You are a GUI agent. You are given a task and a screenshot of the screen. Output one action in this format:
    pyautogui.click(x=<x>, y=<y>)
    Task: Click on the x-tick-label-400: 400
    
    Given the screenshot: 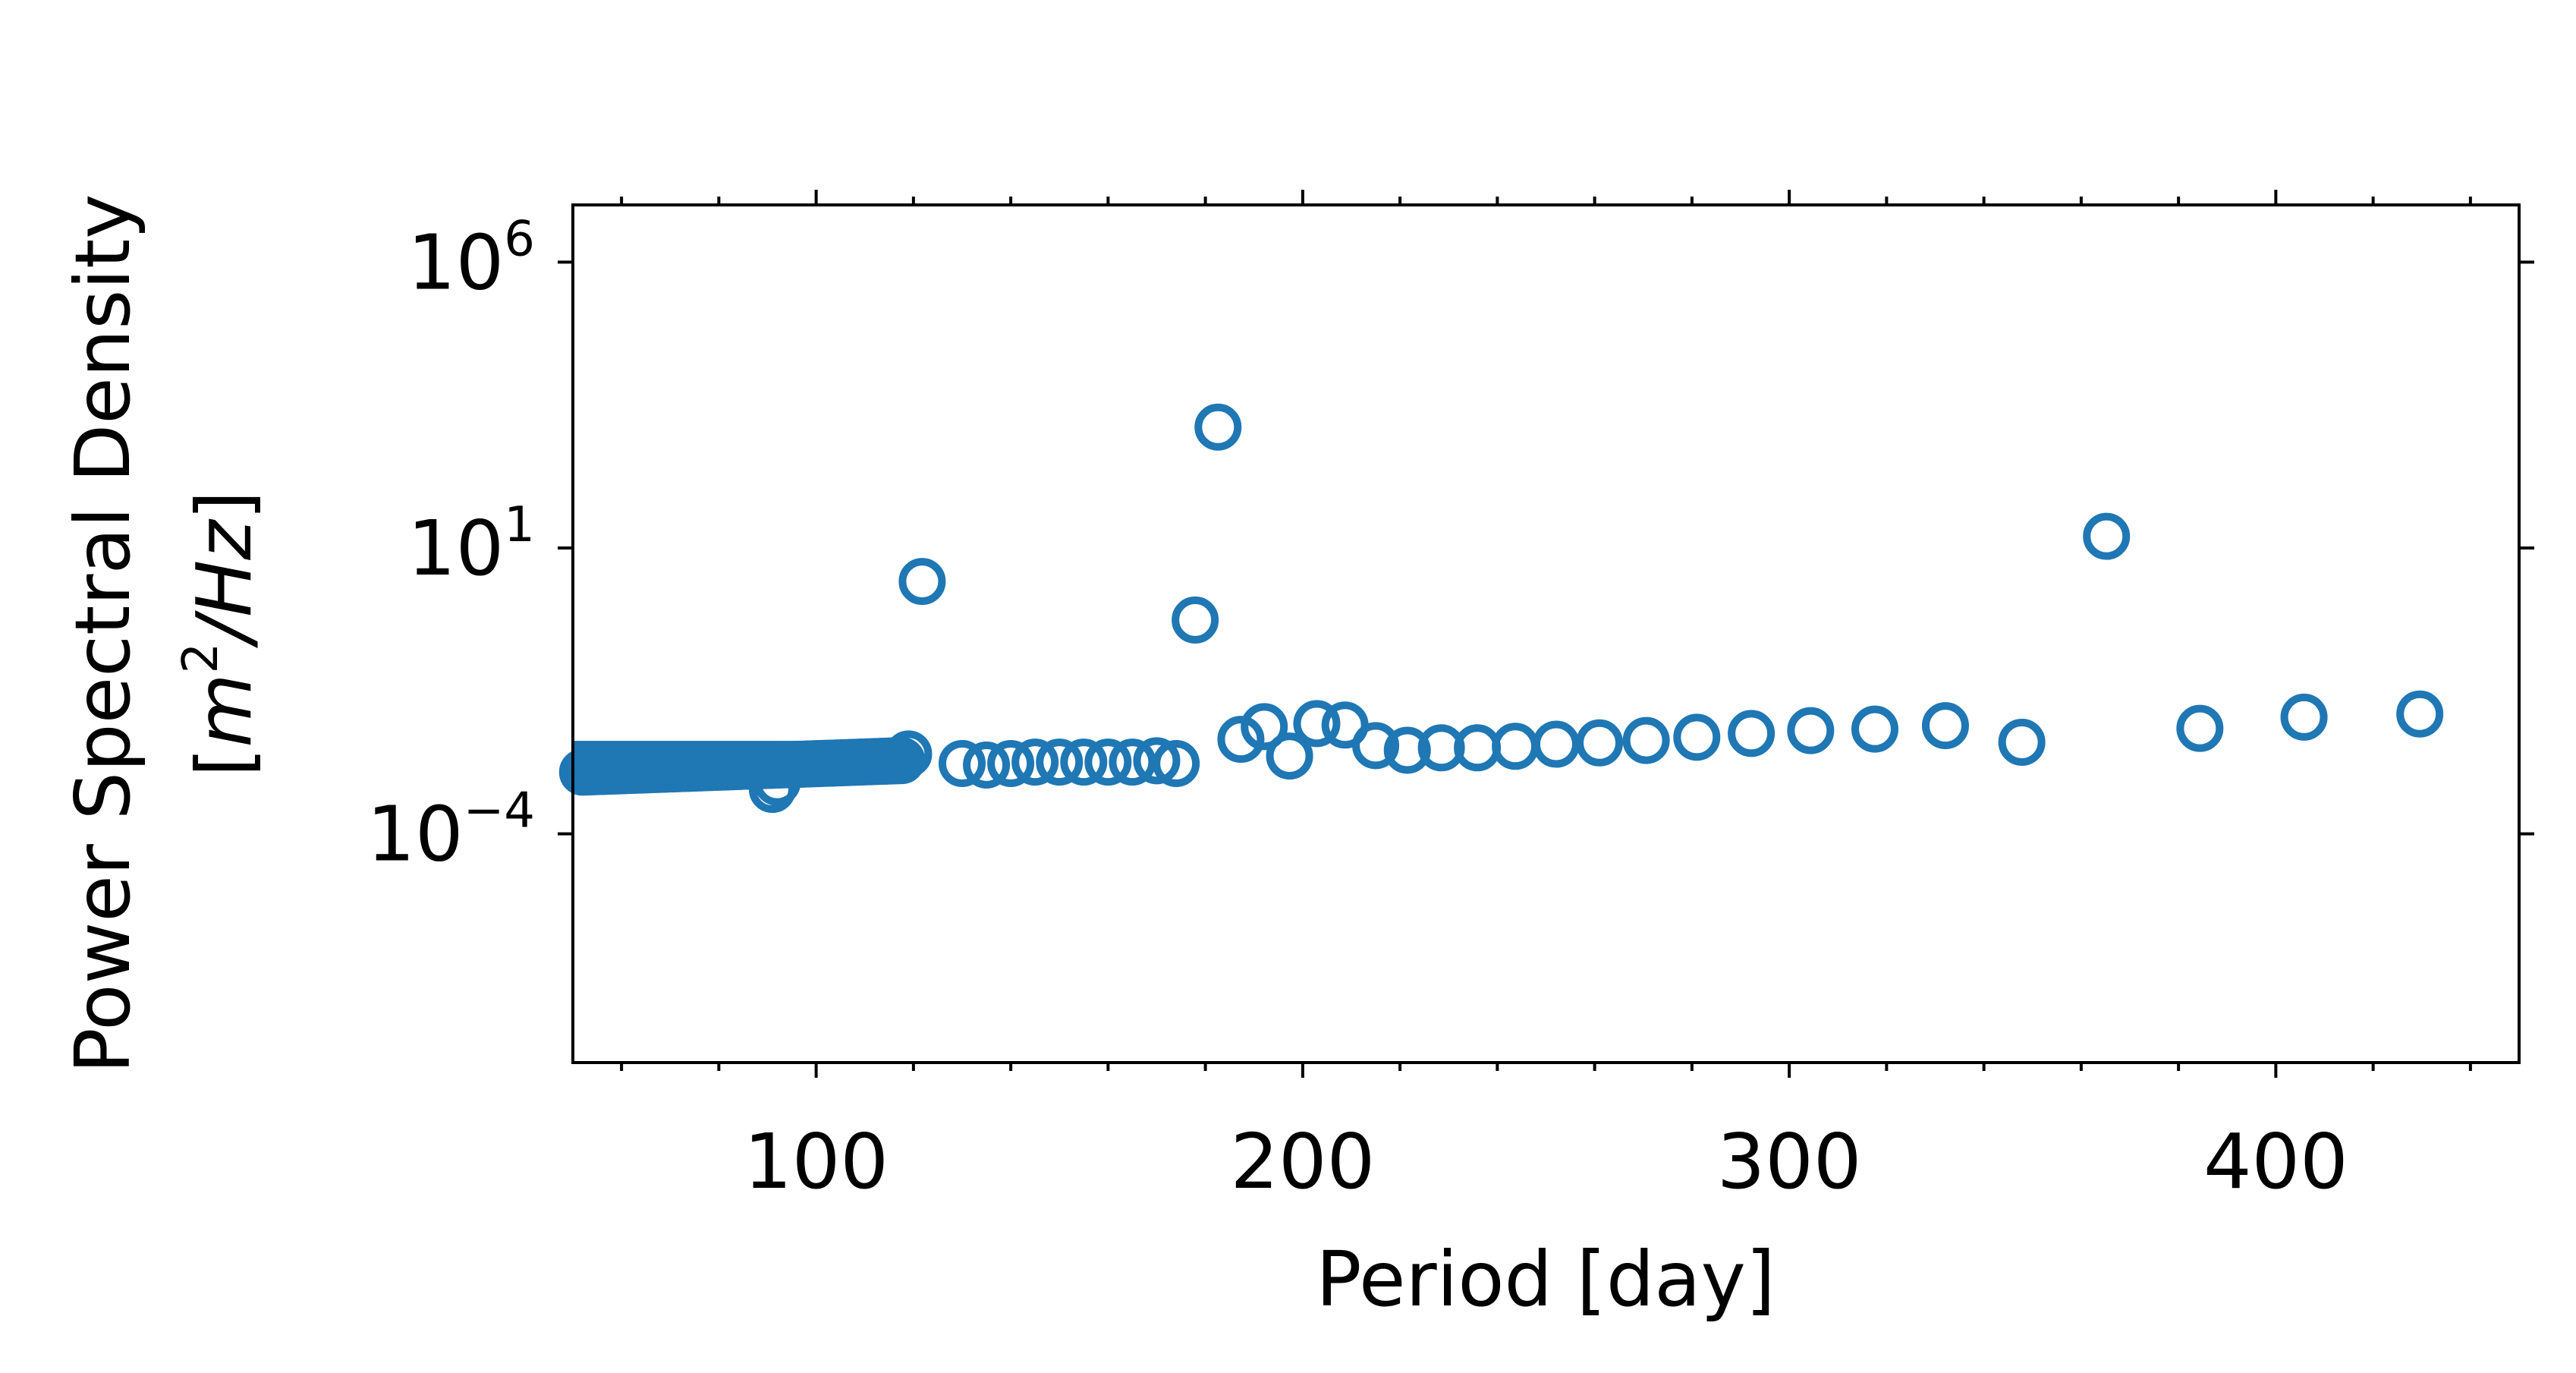 What is the action you would take?
    pyautogui.click(x=2275, y=1161)
    